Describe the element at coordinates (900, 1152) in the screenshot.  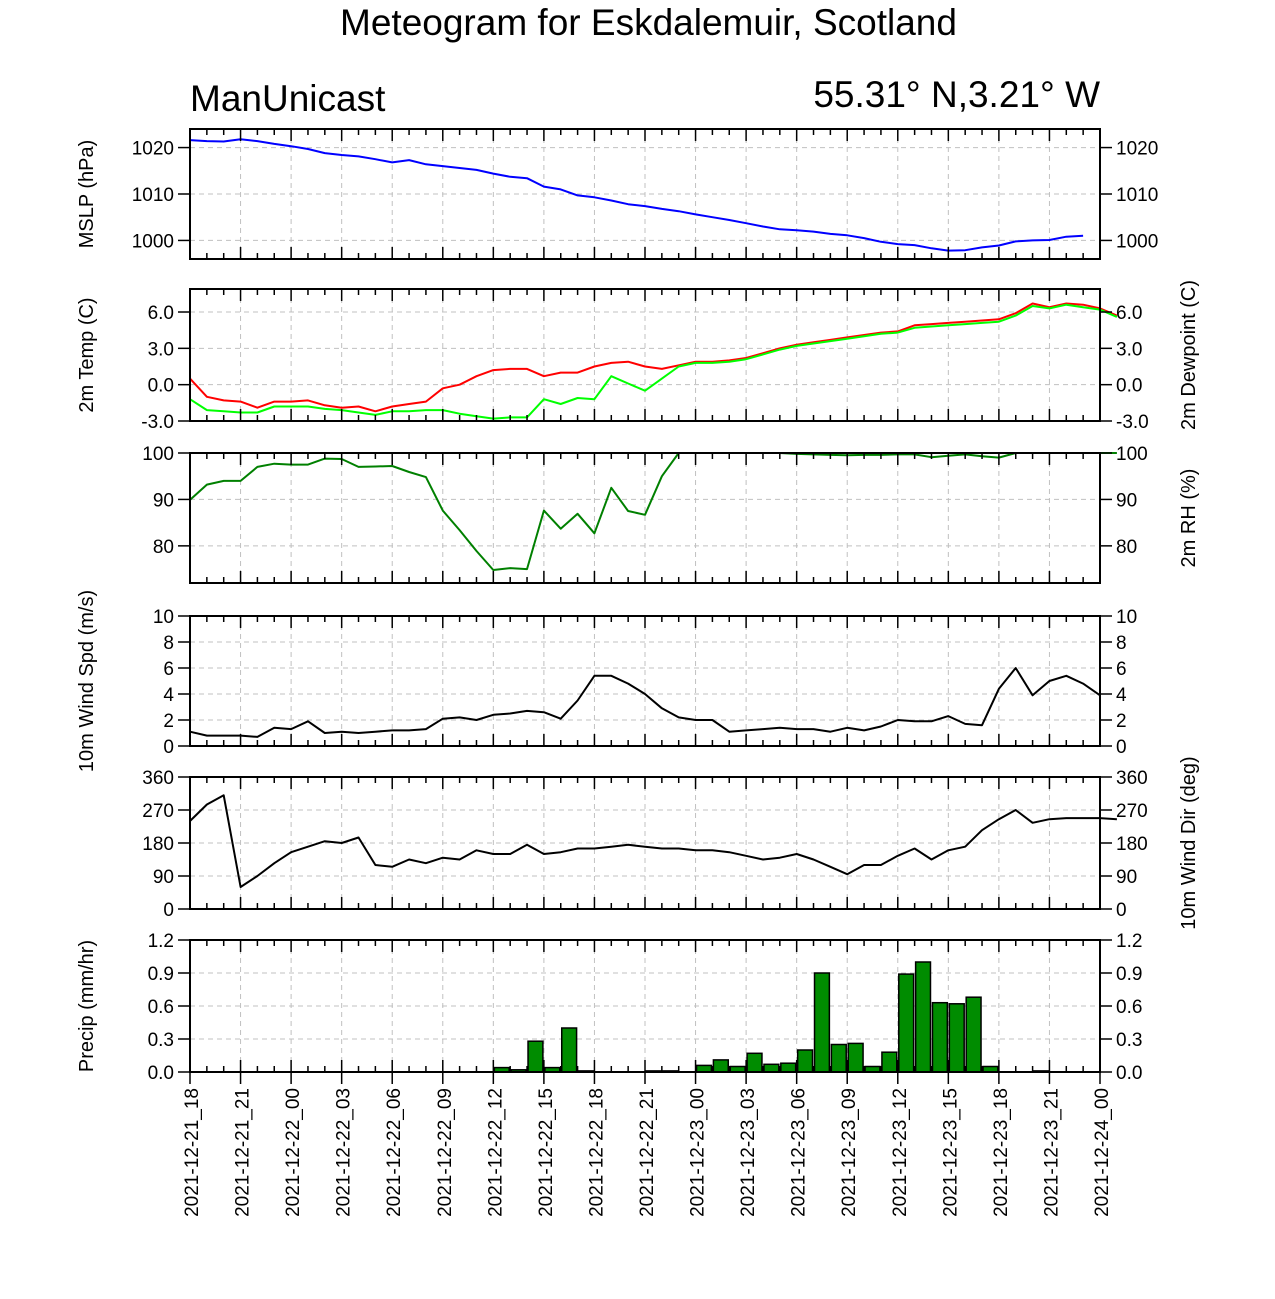
I see `time-tick-label: 2021-12-23_12` at that location.